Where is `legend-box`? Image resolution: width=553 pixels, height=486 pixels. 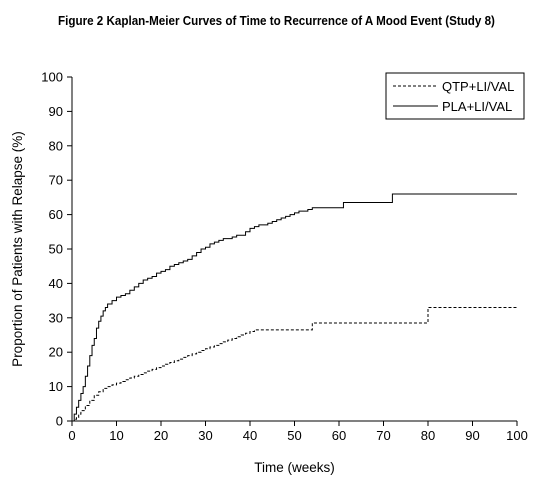
legend-box is located at coordinates (455, 96).